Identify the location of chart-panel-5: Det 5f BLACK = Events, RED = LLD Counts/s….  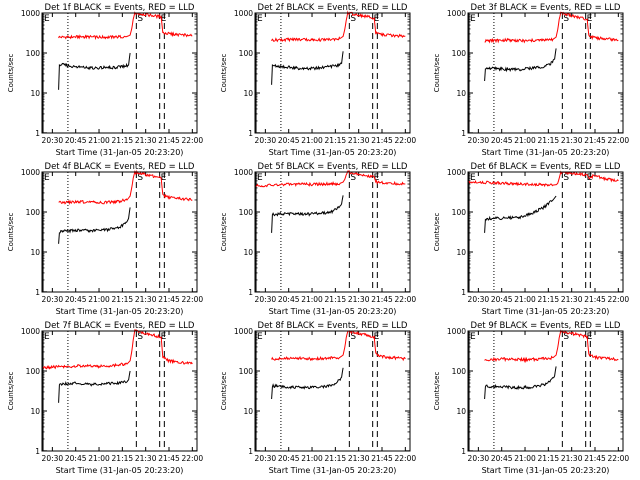
(318, 239).